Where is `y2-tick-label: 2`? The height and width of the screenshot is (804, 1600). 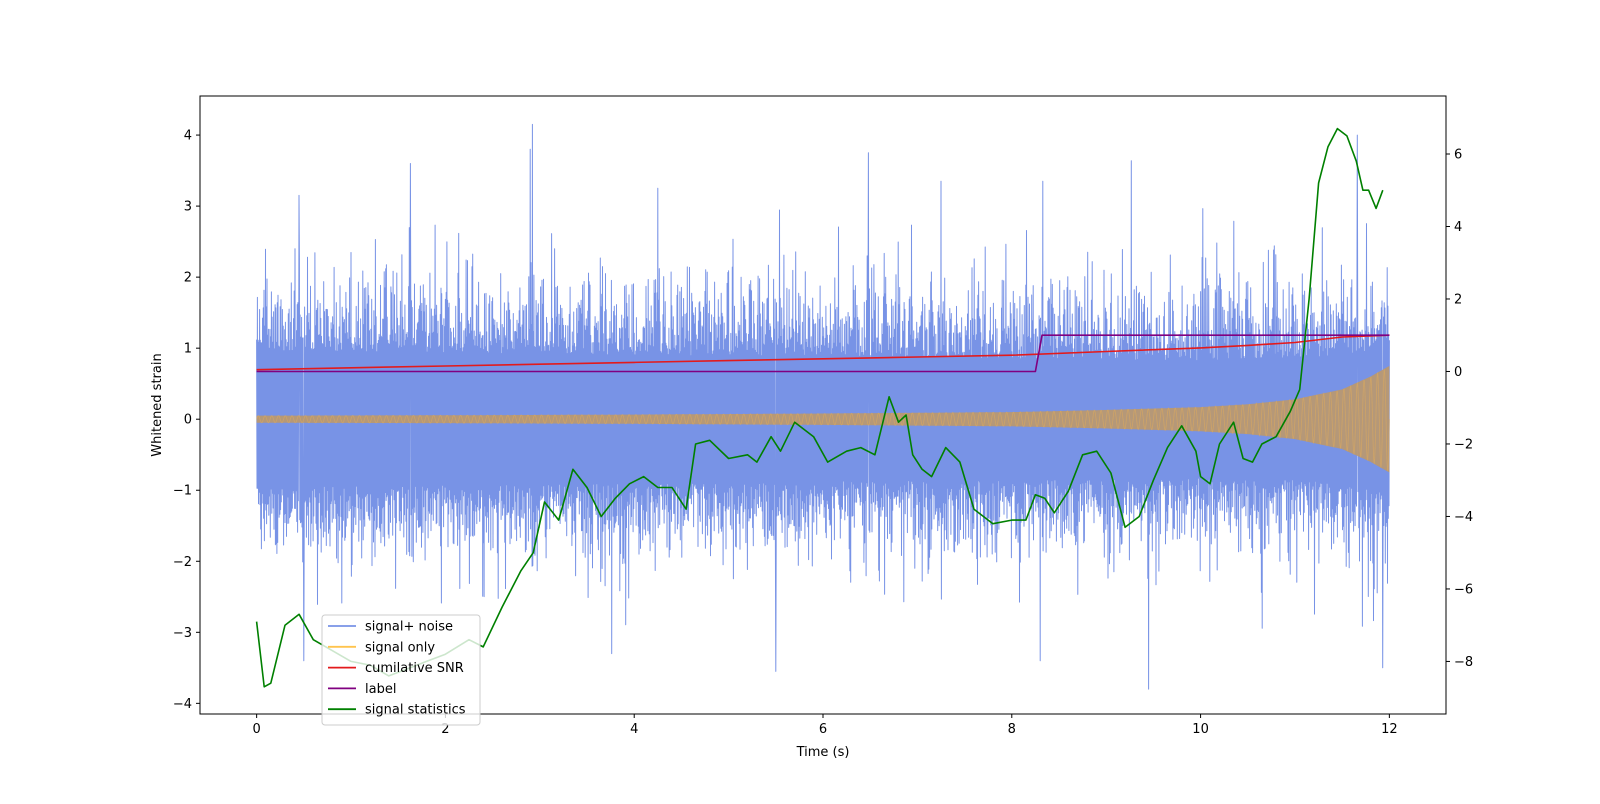 y2-tick-label: 2 is located at coordinates (1458, 299).